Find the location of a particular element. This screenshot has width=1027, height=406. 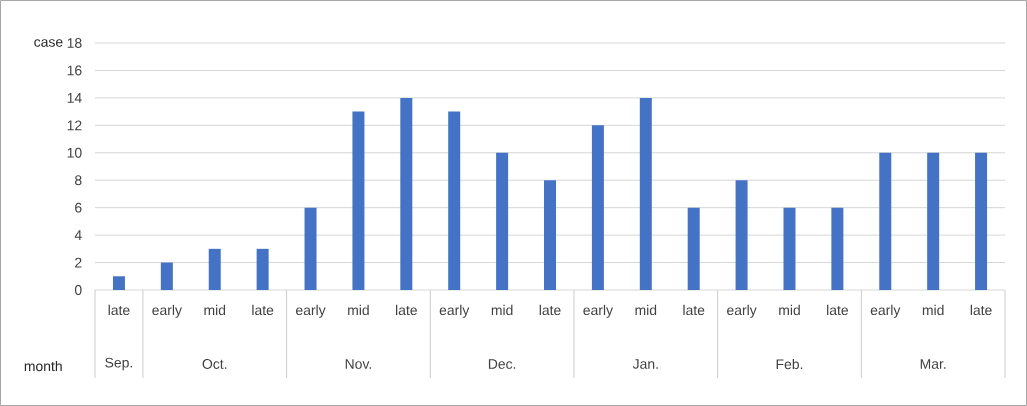

x-axis-title: month is located at coordinates (43, 366).